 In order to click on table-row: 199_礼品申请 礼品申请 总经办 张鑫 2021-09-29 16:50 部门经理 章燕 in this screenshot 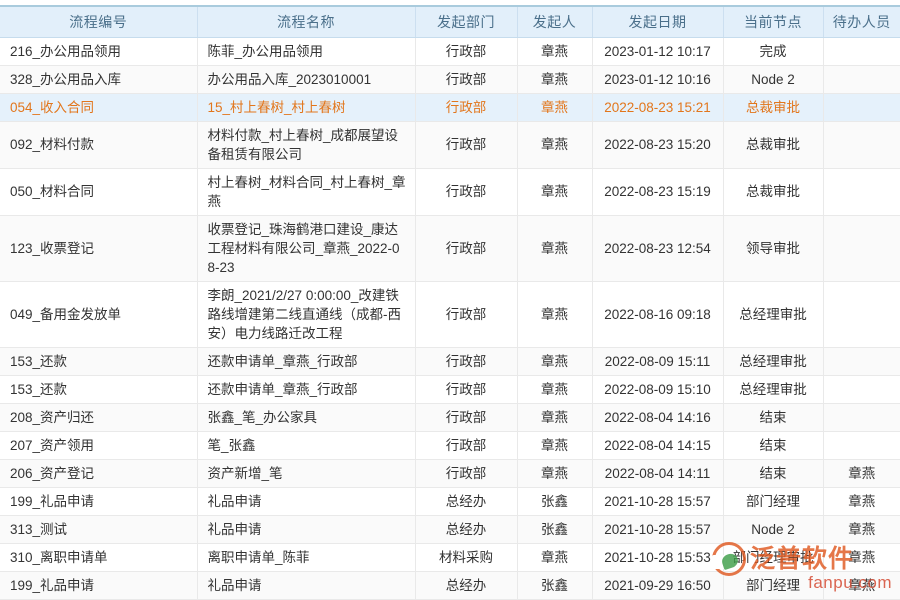, I will do `click(450, 585)`.